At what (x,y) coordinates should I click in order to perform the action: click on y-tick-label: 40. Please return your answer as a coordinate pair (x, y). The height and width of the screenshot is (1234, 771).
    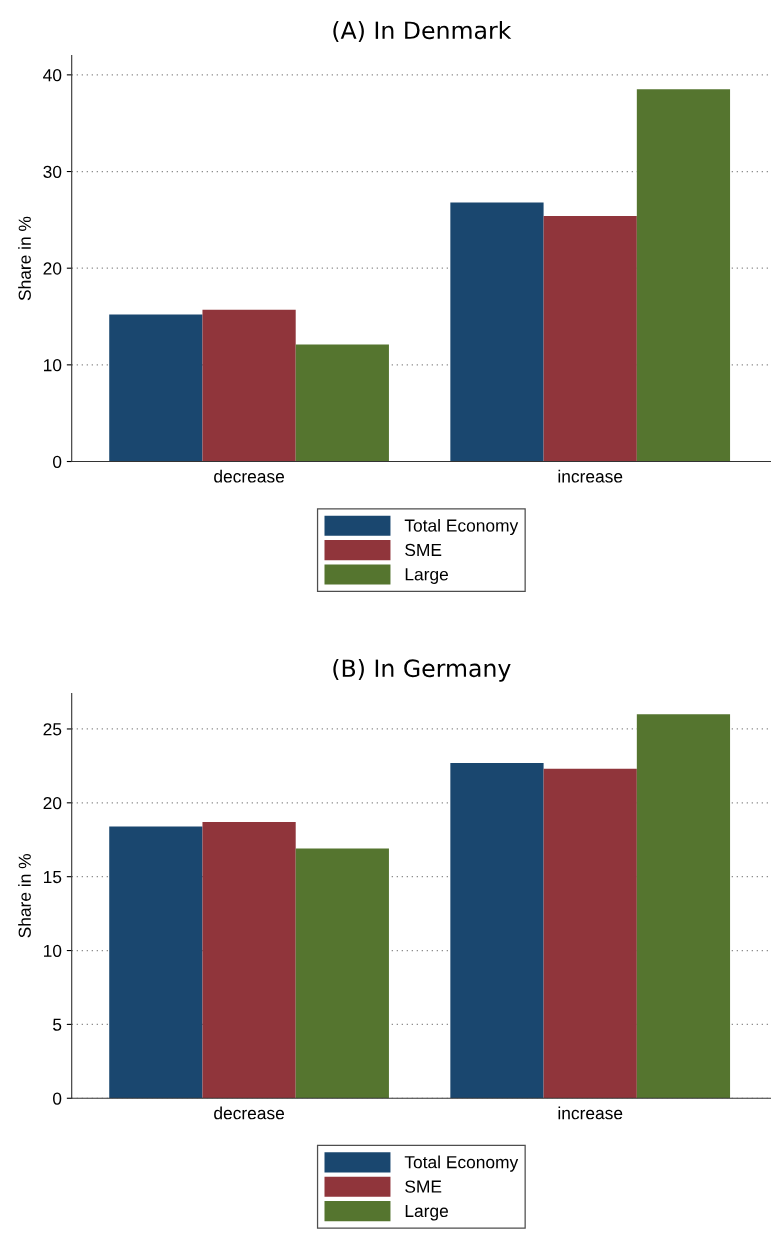
    Looking at the image, I should click on (52, 75).